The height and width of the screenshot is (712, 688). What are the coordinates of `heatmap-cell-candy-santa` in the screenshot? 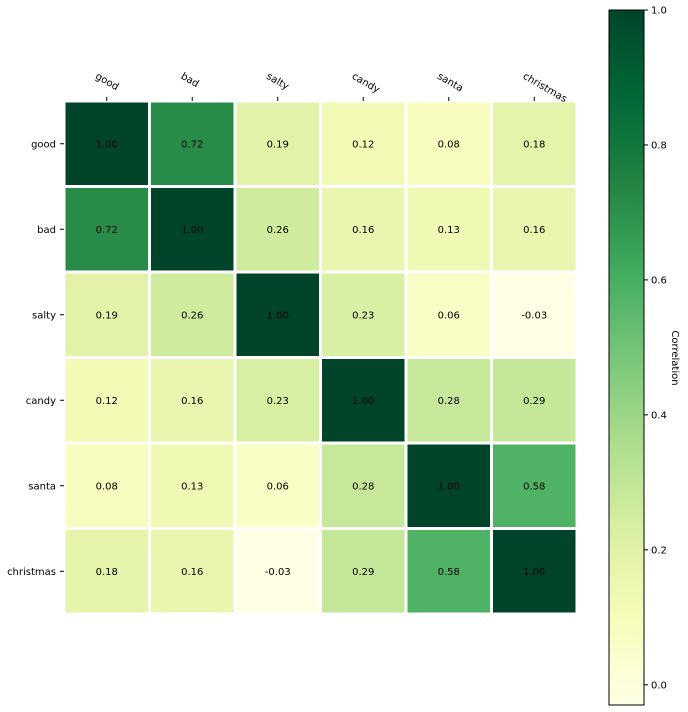 It's located at (448, 400).